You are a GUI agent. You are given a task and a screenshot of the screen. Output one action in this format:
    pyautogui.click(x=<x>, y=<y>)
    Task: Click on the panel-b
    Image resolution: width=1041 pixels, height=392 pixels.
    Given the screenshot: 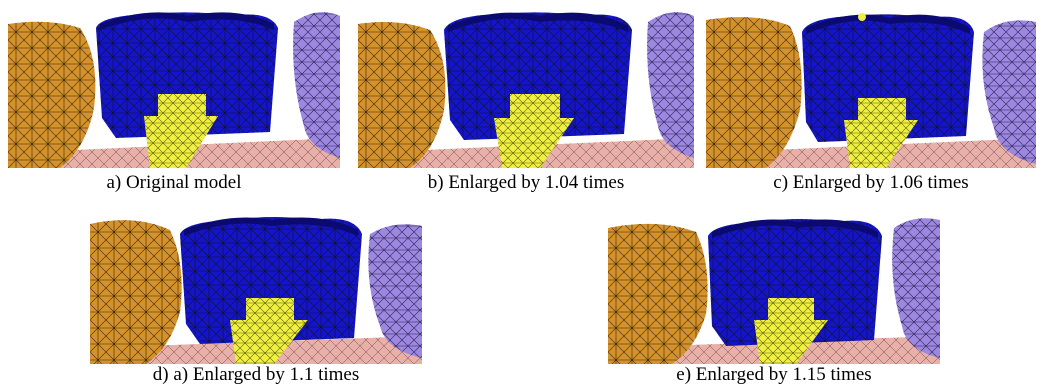 What is the action you would take?
    pyautogui.click(x=526, y=88)
    